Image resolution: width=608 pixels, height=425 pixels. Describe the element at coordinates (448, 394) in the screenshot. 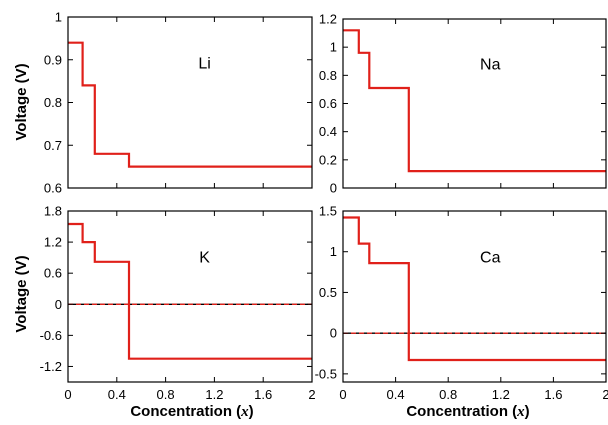

I see `x-tick-label-ca-2: 0.8` at that location.